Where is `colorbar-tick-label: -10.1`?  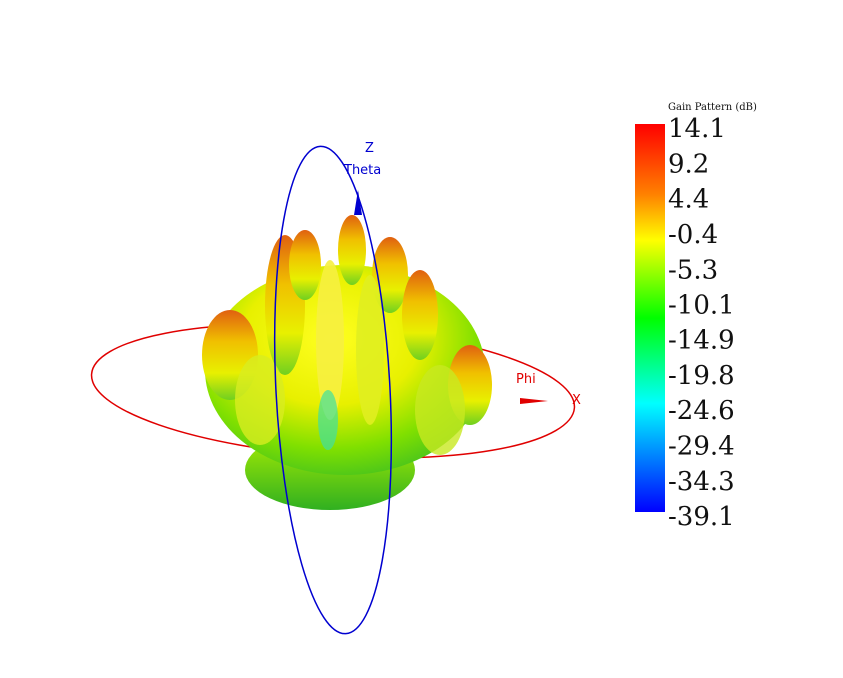
colorbar-tick-label: -10.1 is located at coordinates (701, 305).